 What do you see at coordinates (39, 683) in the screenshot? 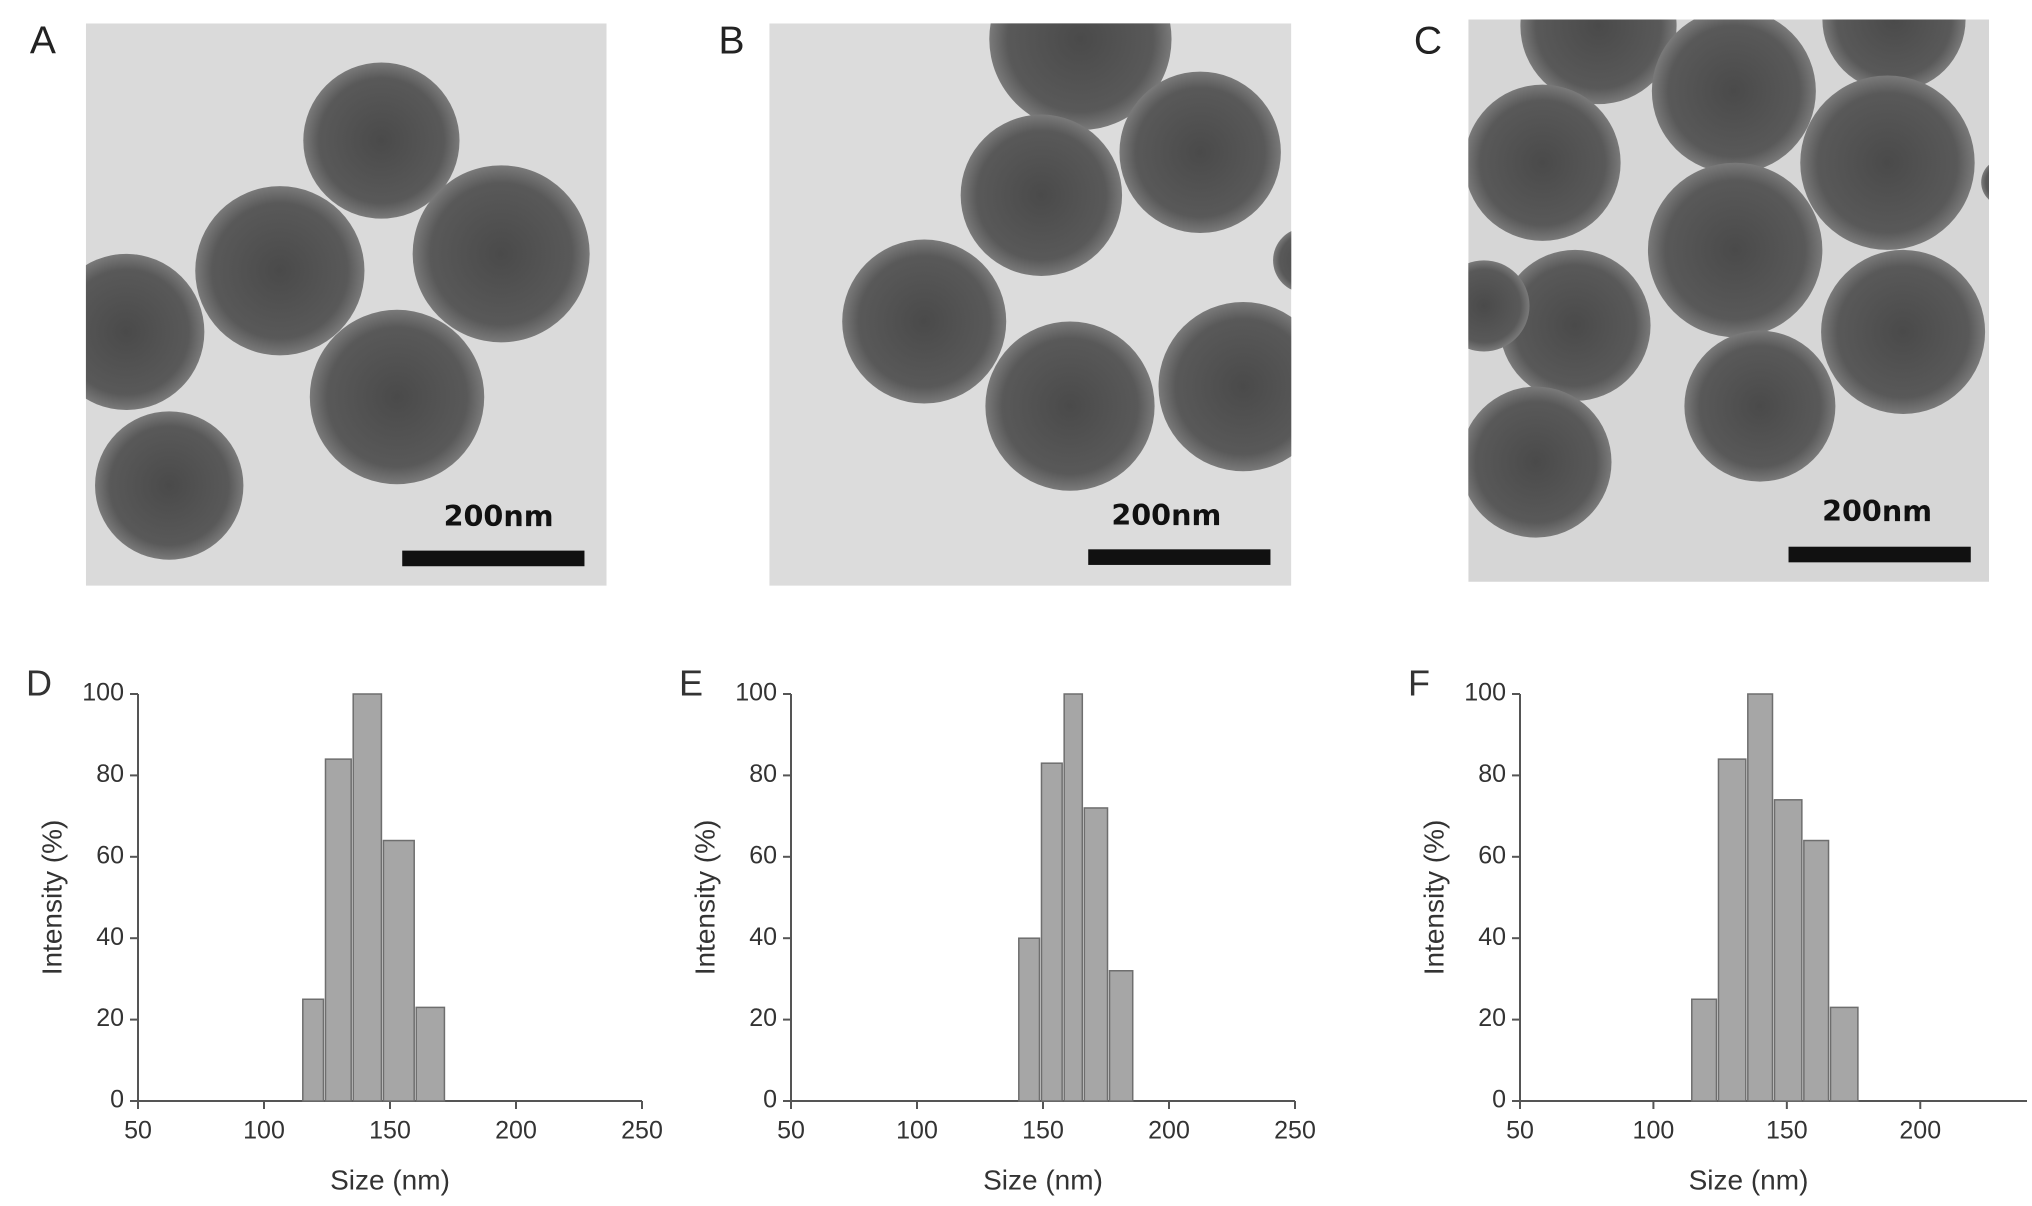
I see `panel-label: D` at bounding box center [39, 683].